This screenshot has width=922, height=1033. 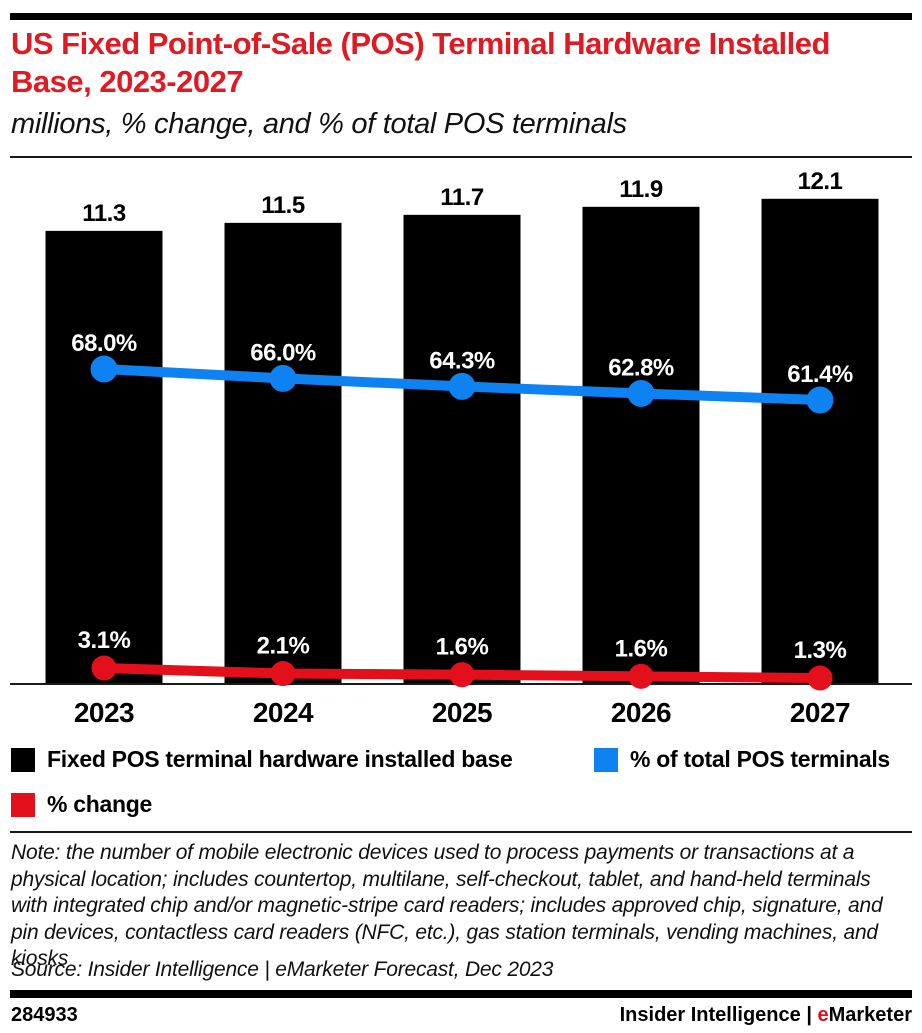 I want to click on pct-change-value-label-2026: 1.6%, so click(x=641, y=648).